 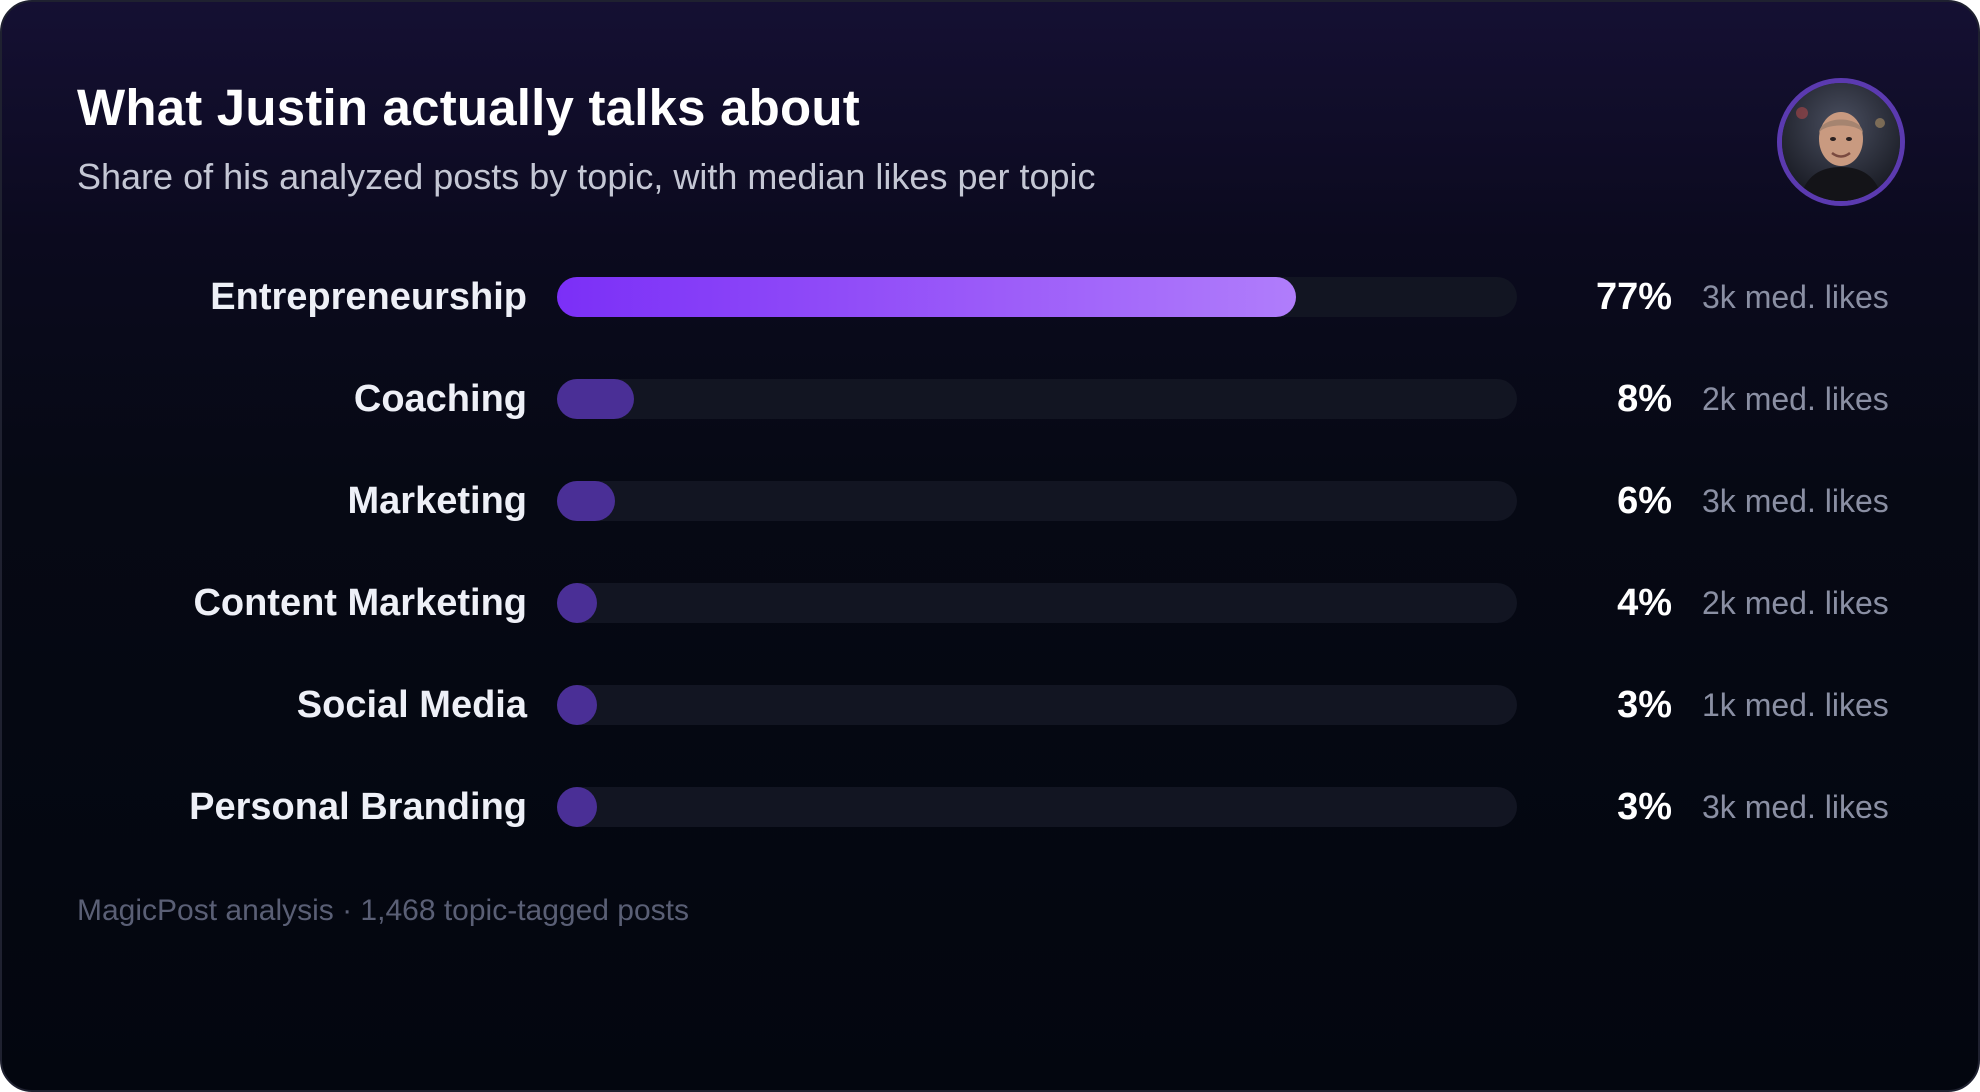 What do you see at coordinates (360, 603) in the screenshot?
I see `category-label: Content Marketing` at bounding box center [360, 603].